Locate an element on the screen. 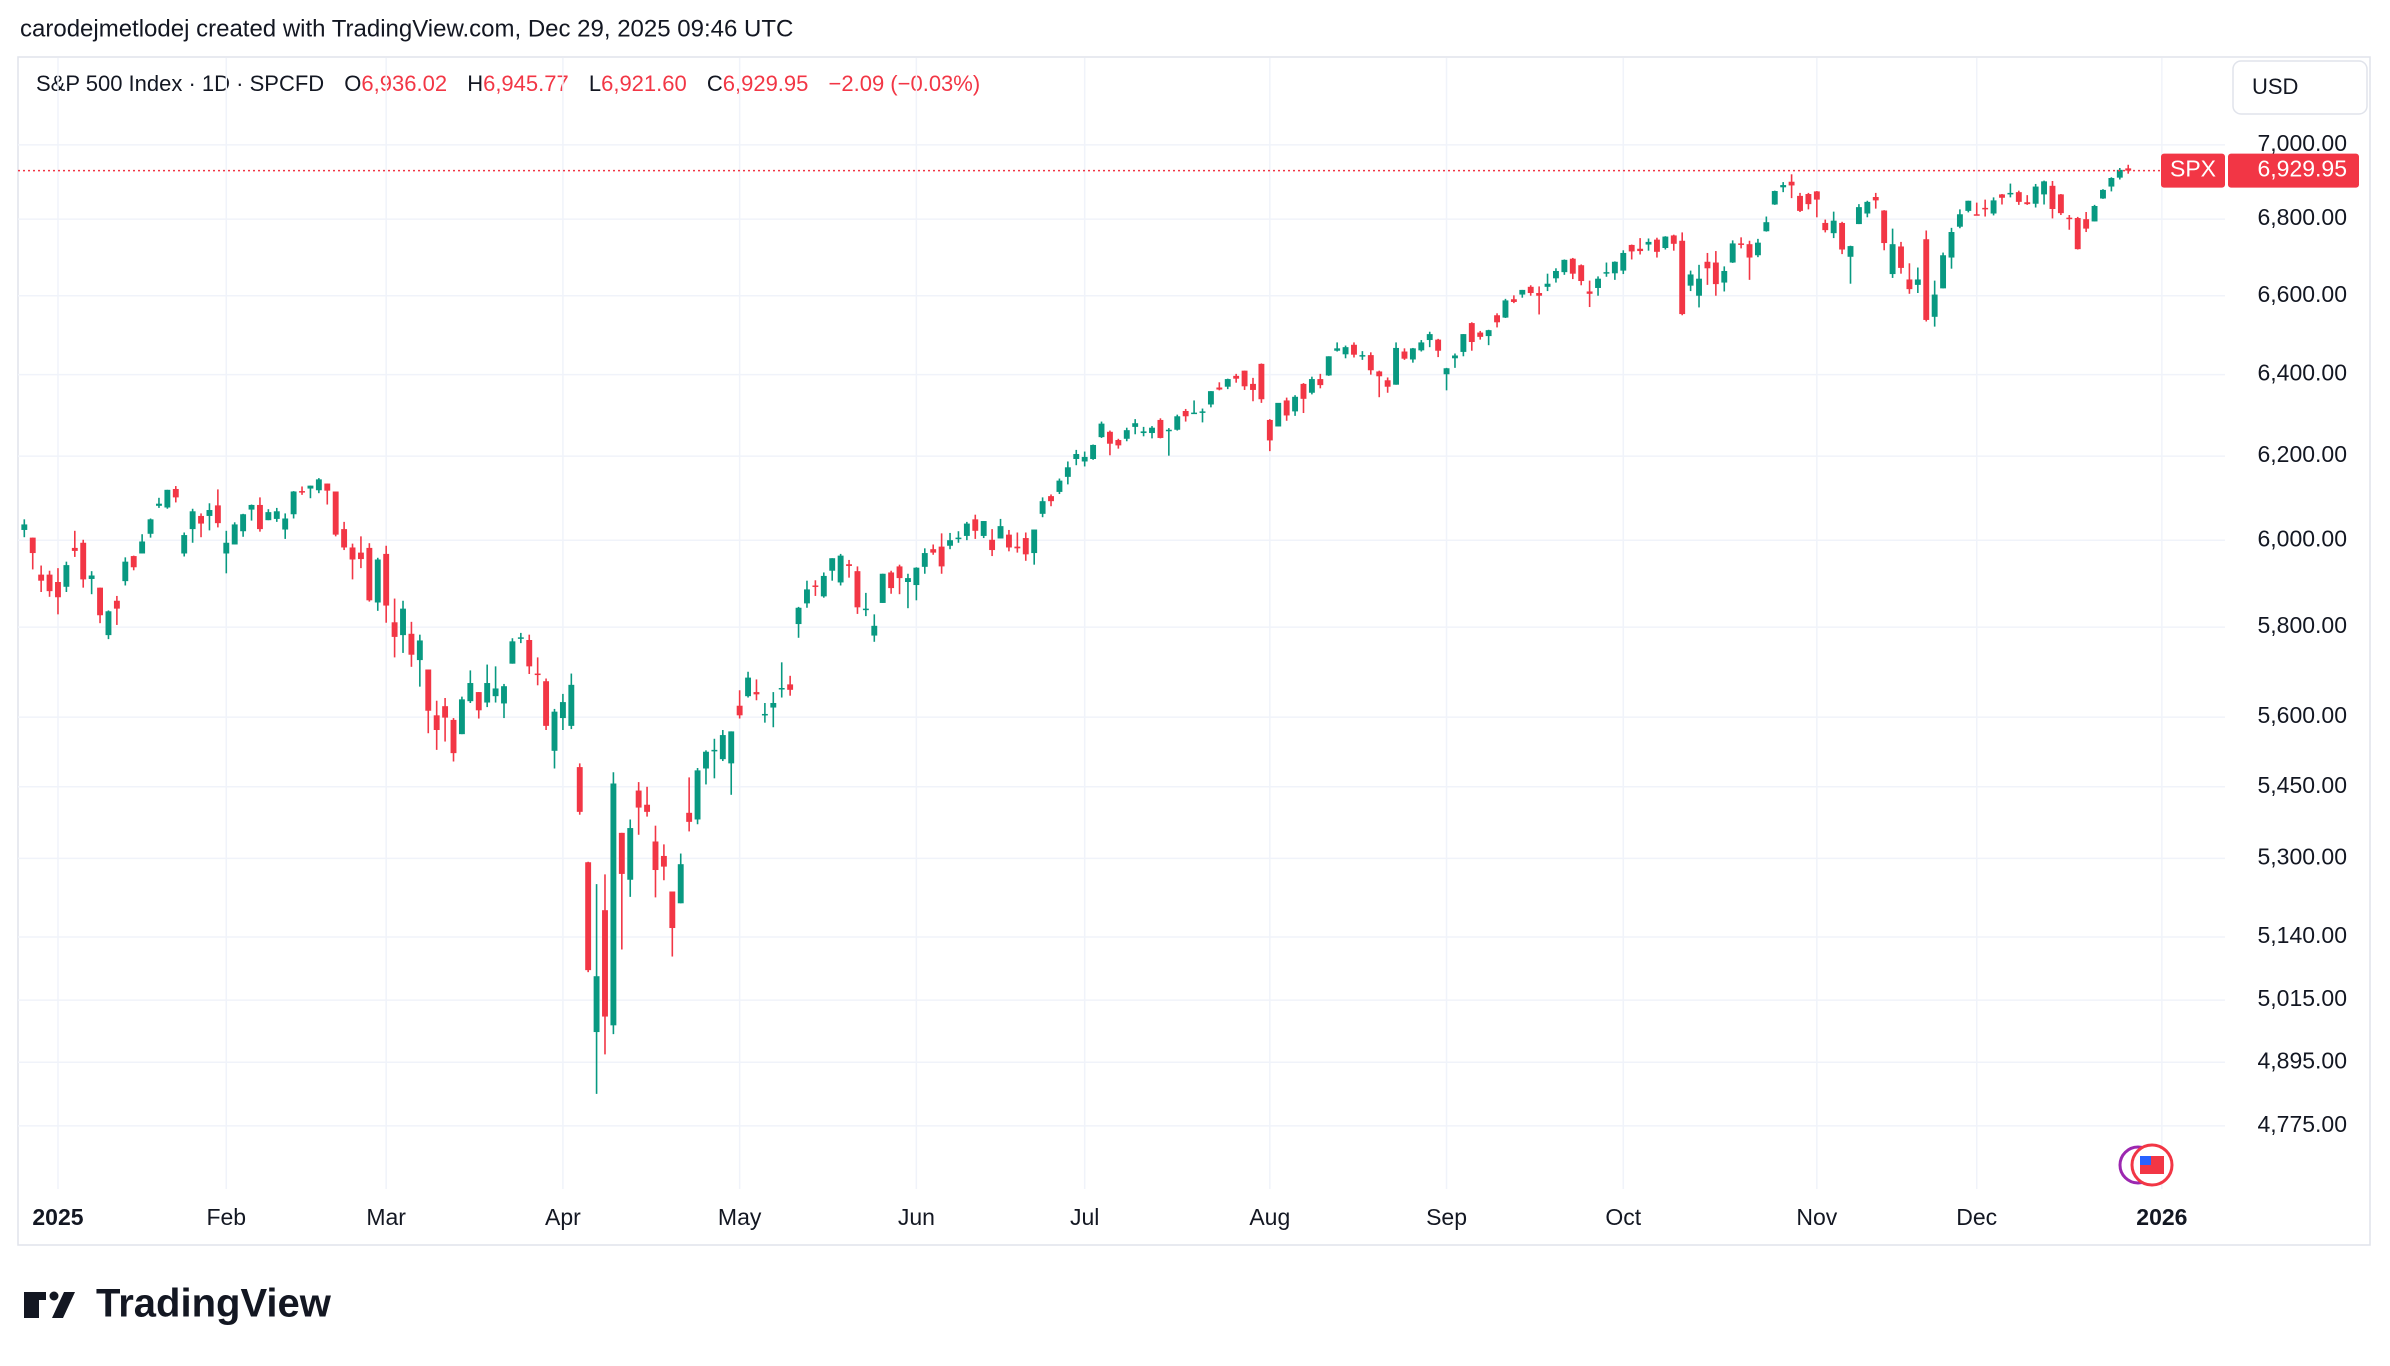 Image resolution: width=2390 pixels, height=1366 pixels. y-tick-label: 5,140.00 is located at coordinates (2302, 935).